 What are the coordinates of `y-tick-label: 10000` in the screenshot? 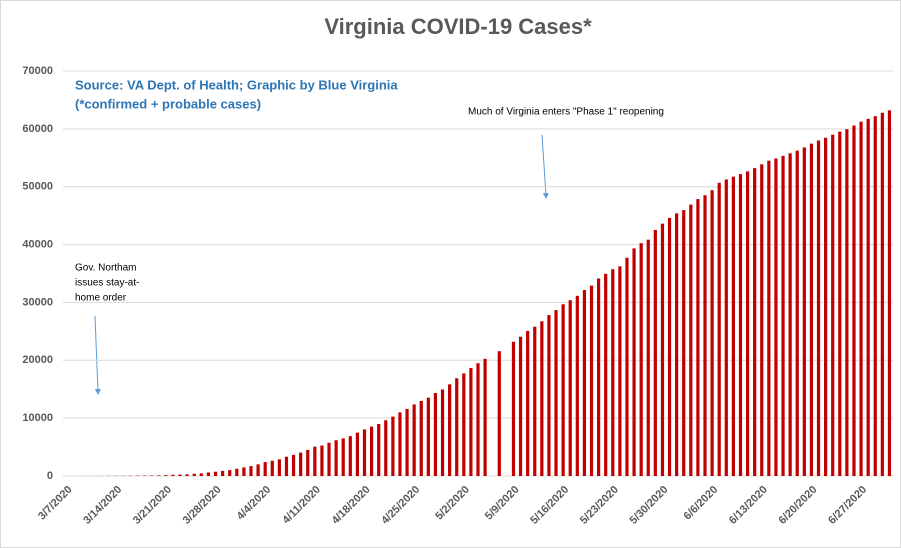 It's located at (37, 418).